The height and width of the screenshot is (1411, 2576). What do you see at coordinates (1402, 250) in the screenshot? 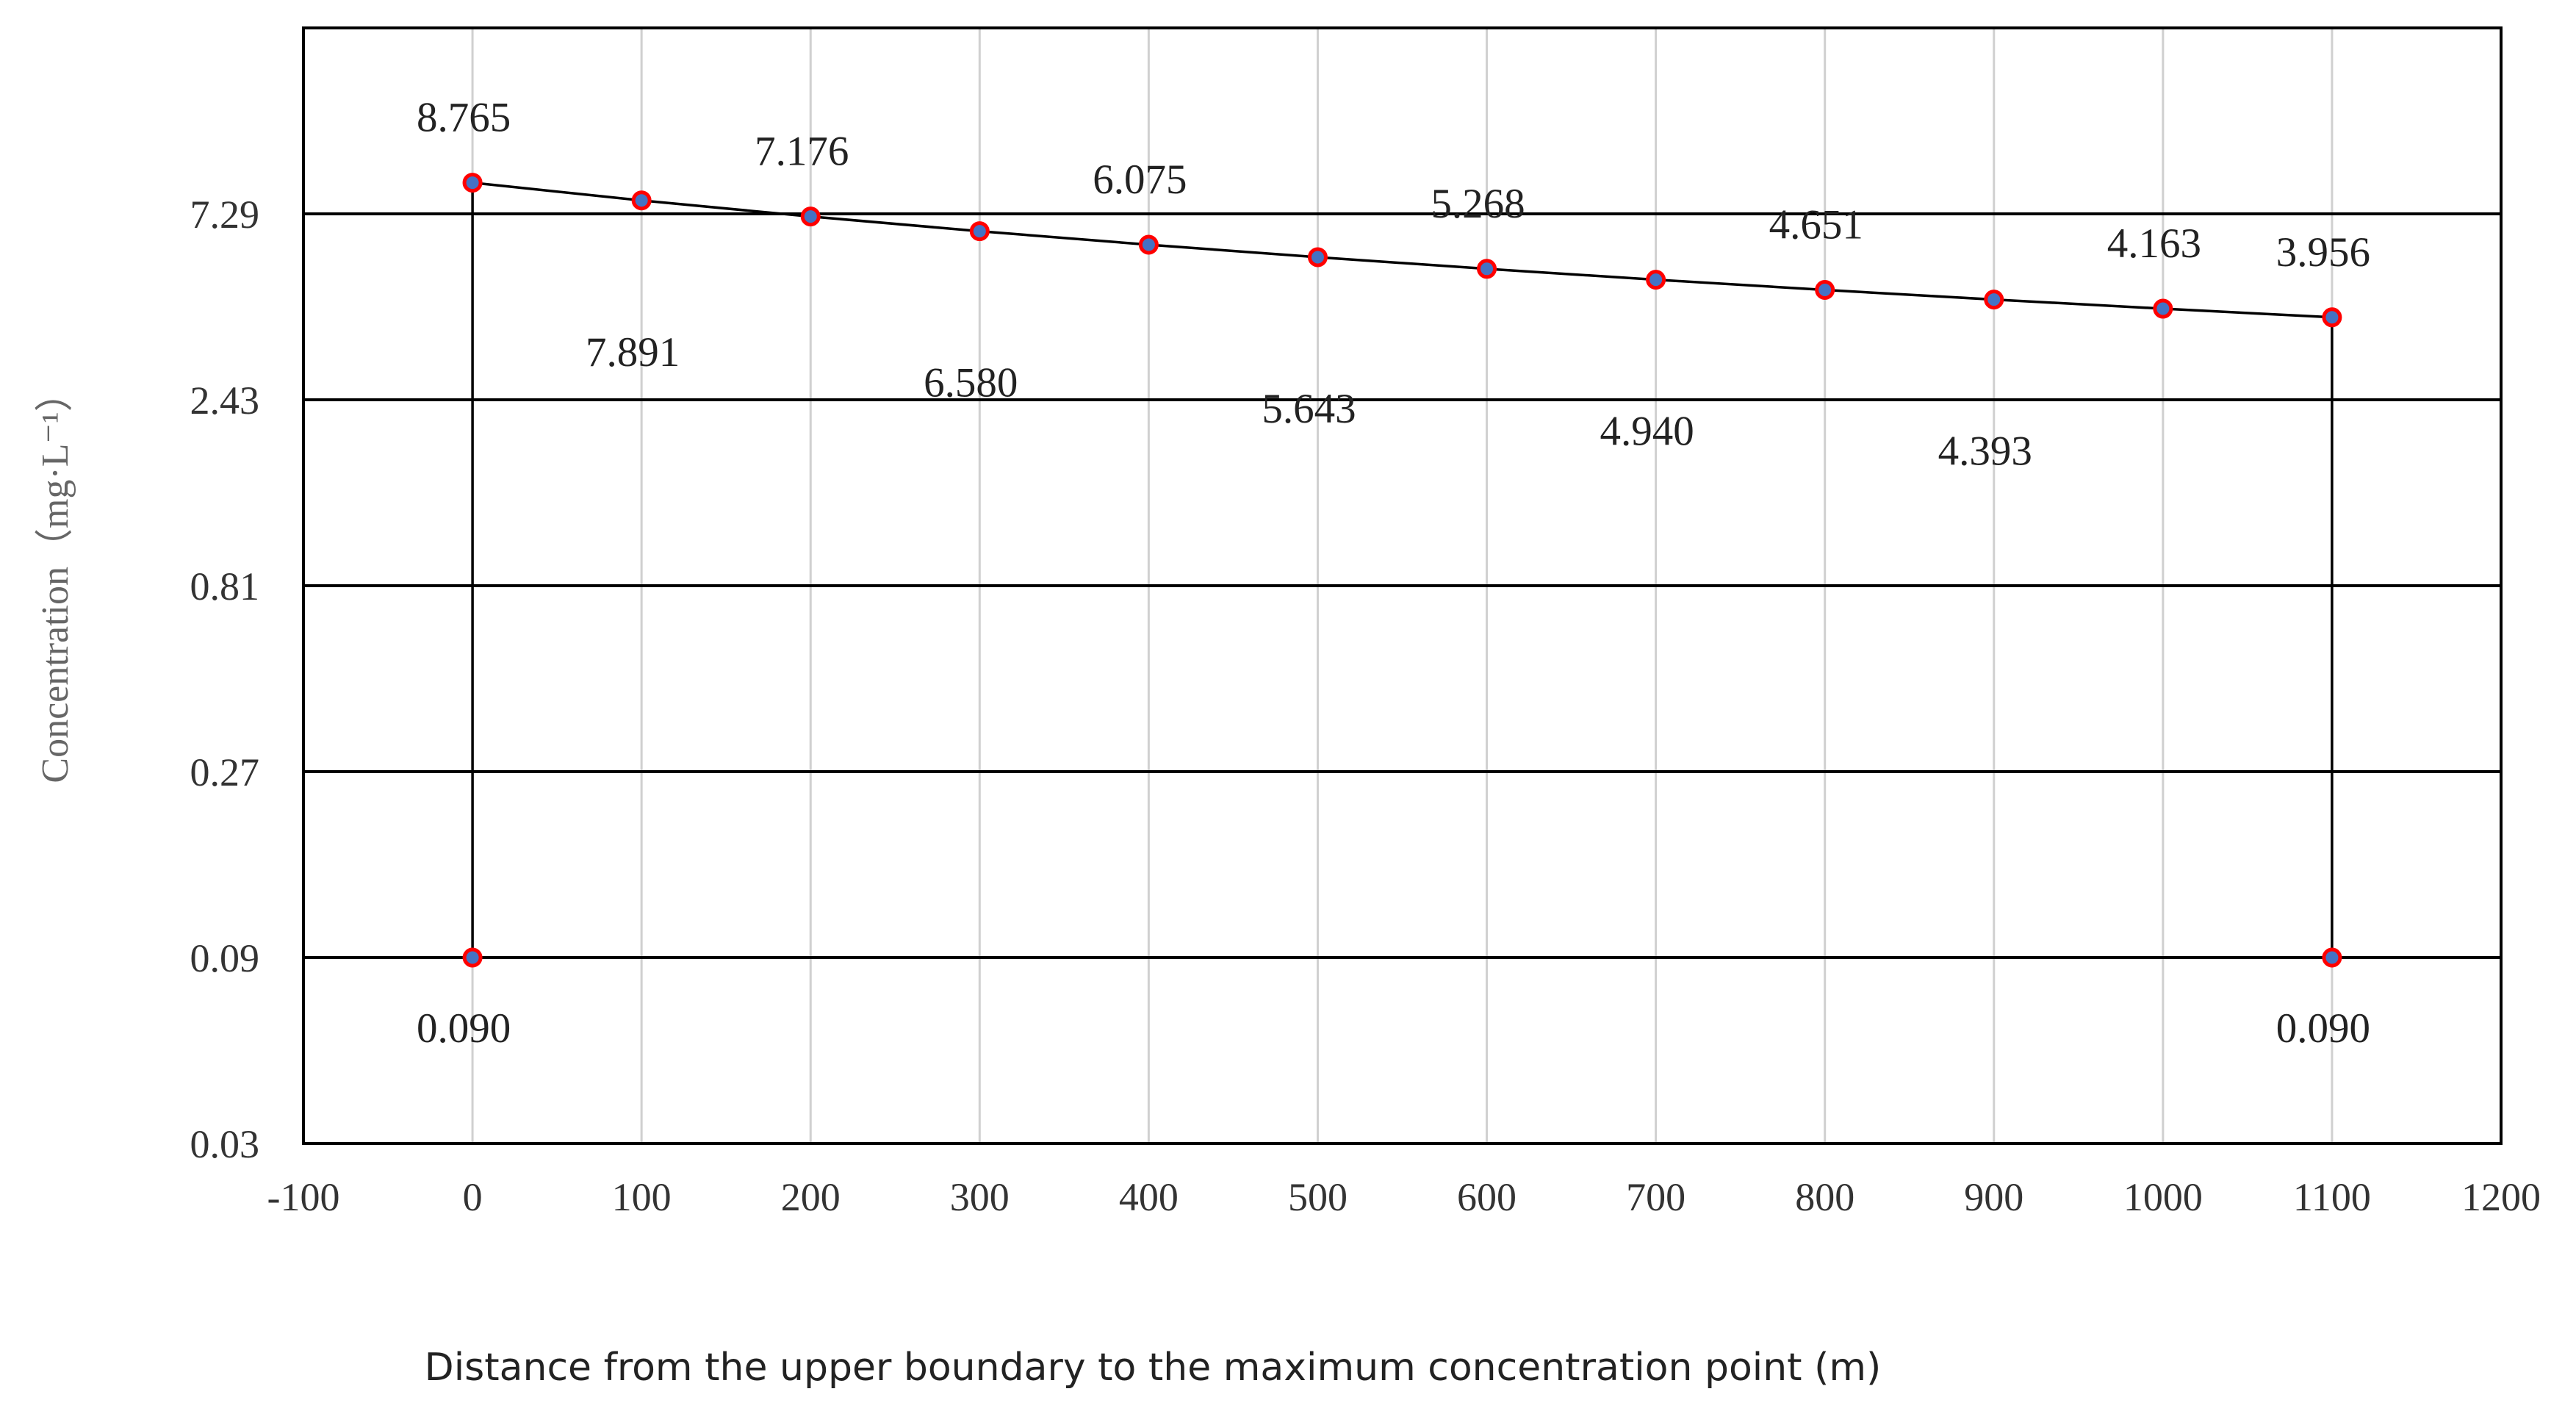
I see `concentration-line` at bounding box center [1402, 250].